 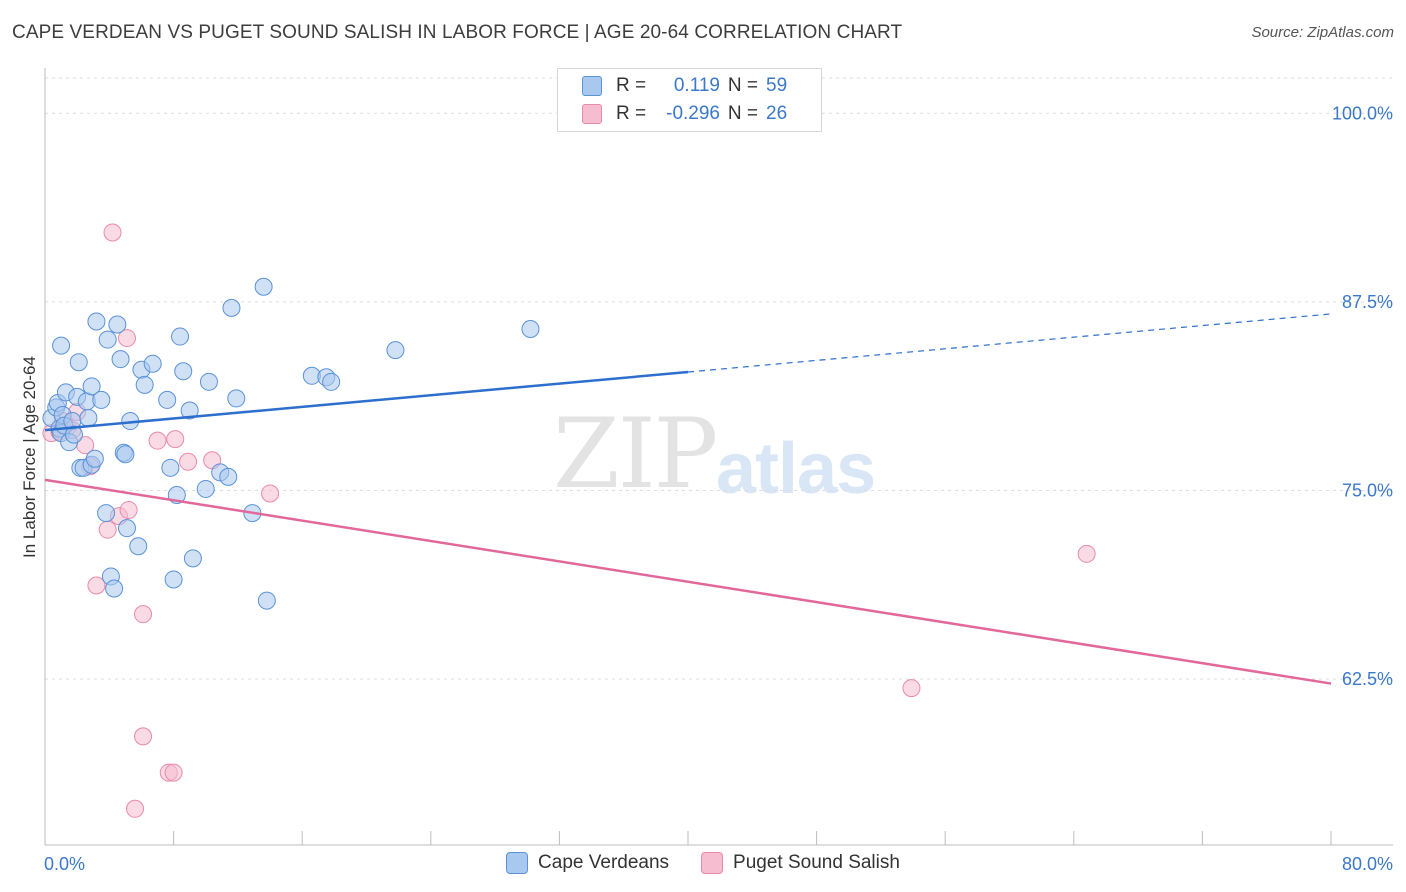 What do you see at coordinates (366, 401) in the screenshot?
I see `trend-line-cape-verdeans` at bounding box center [366, 401].